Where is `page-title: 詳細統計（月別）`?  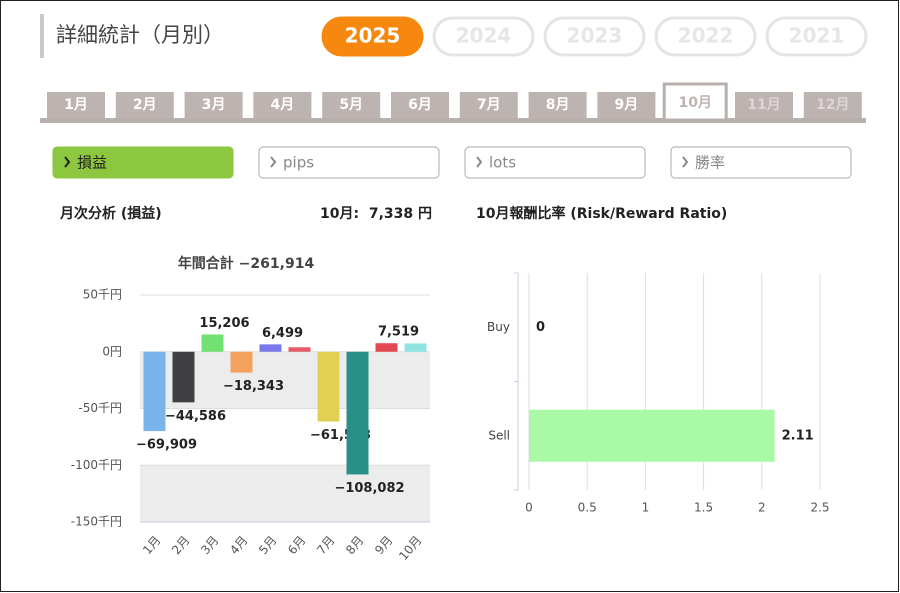
page-title: 詳細統計（月別） is located at coordinates (140, 35).